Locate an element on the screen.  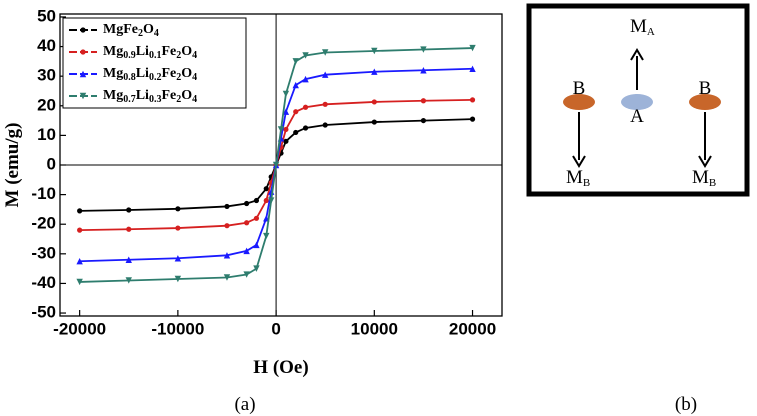
site-a is located at coordinates (637, 102).